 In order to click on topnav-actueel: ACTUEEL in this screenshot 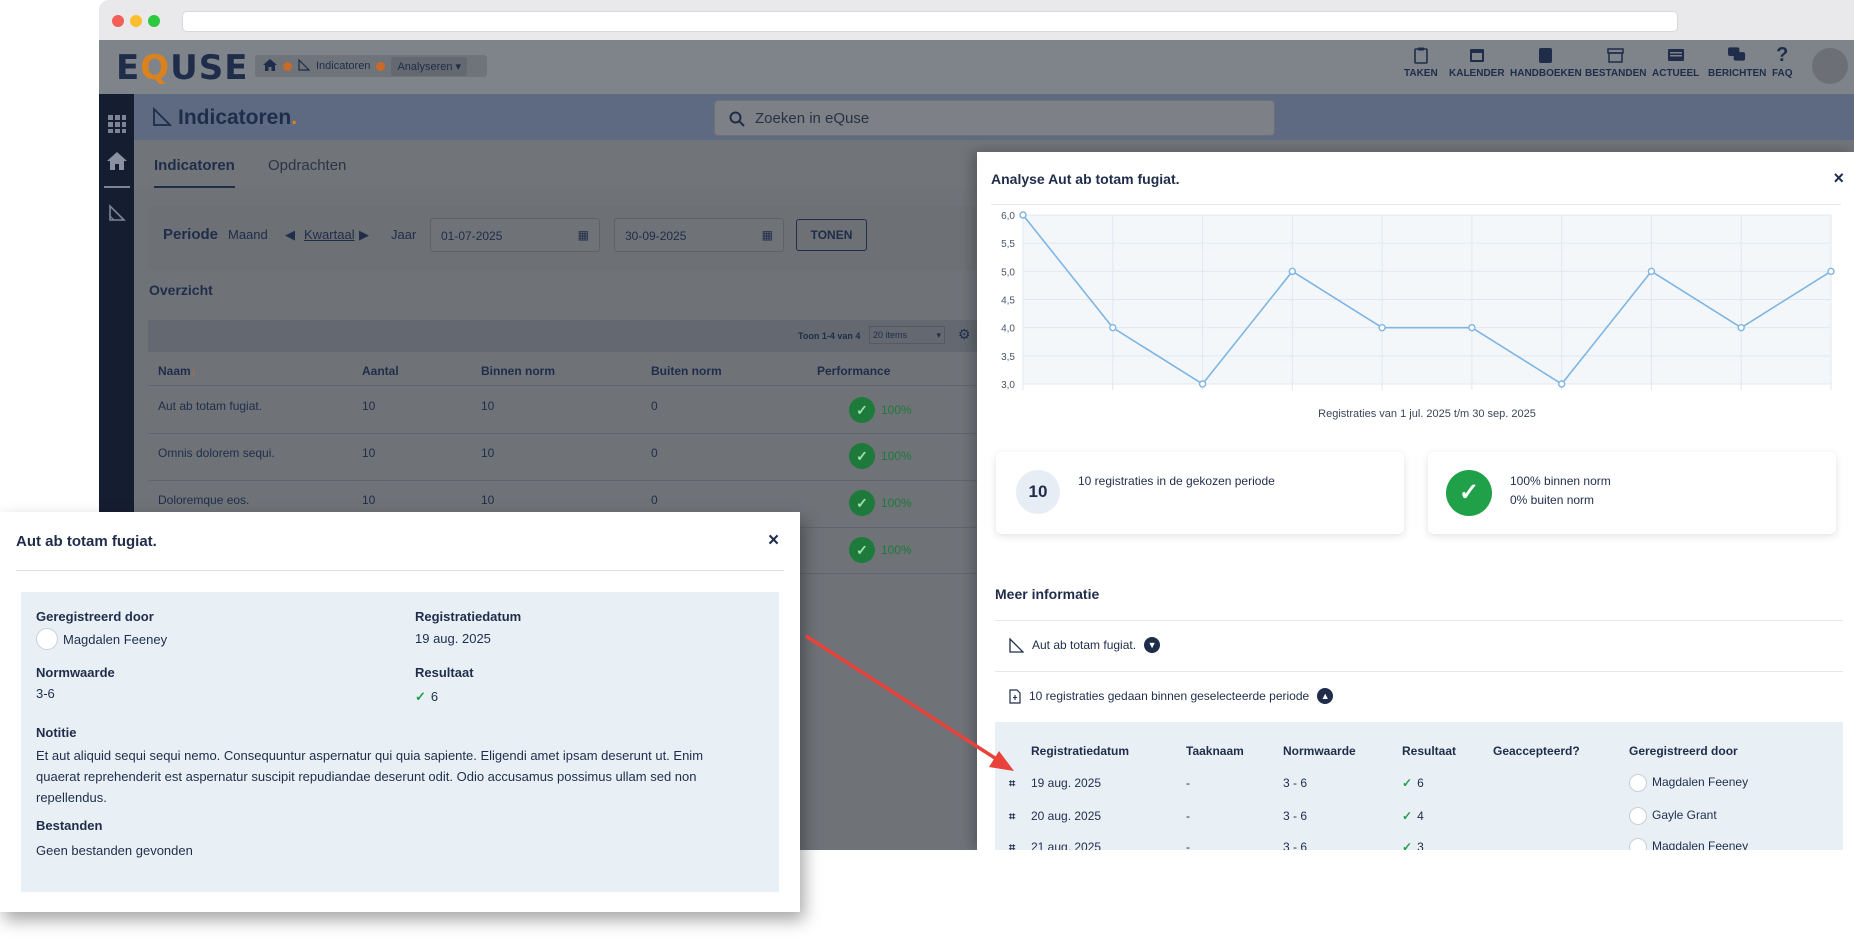, I will do `click(1675, 62)`.